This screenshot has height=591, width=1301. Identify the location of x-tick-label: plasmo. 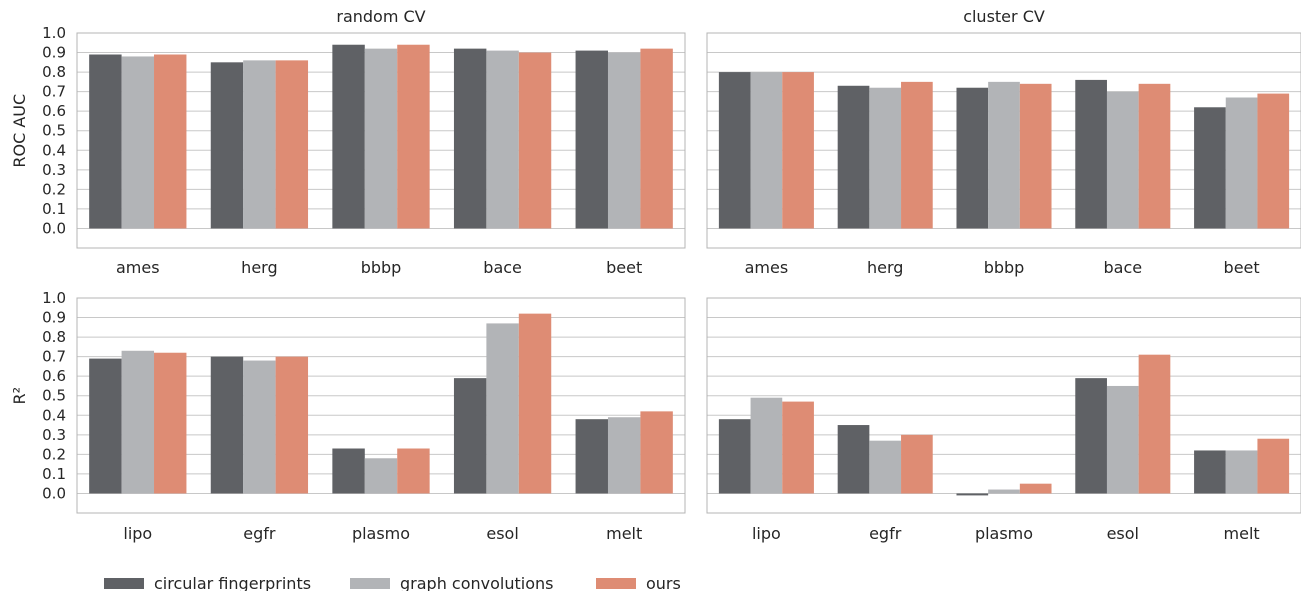
(381, 533).